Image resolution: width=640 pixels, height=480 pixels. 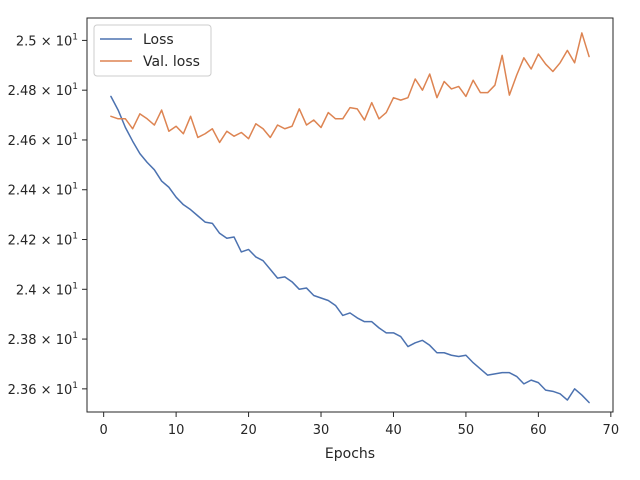 What do you see at coordinates (43, 339) in the screenshot?
I see `y-tick-label: 2.38 × 10¹` at bounding box center [43, 339].